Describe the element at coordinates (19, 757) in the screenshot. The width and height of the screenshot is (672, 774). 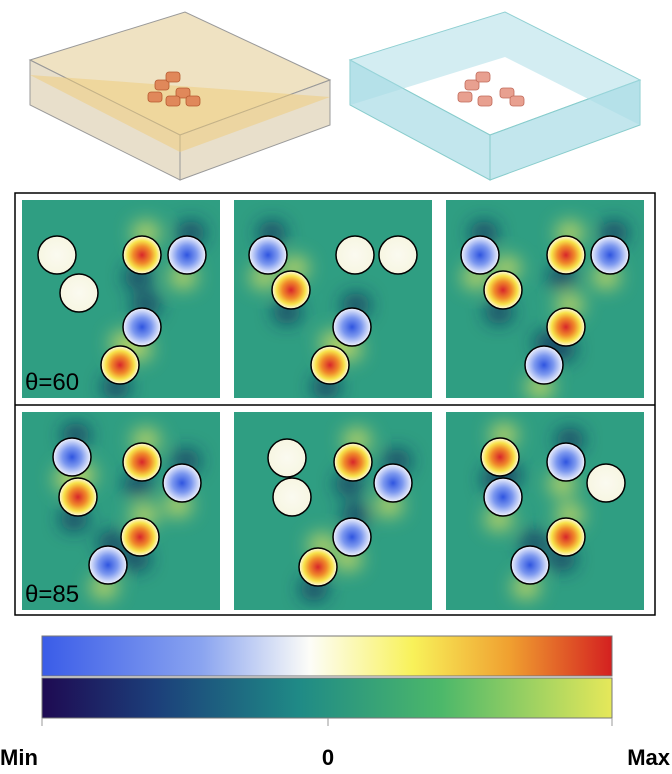
I see `min-label: Min` at that location.